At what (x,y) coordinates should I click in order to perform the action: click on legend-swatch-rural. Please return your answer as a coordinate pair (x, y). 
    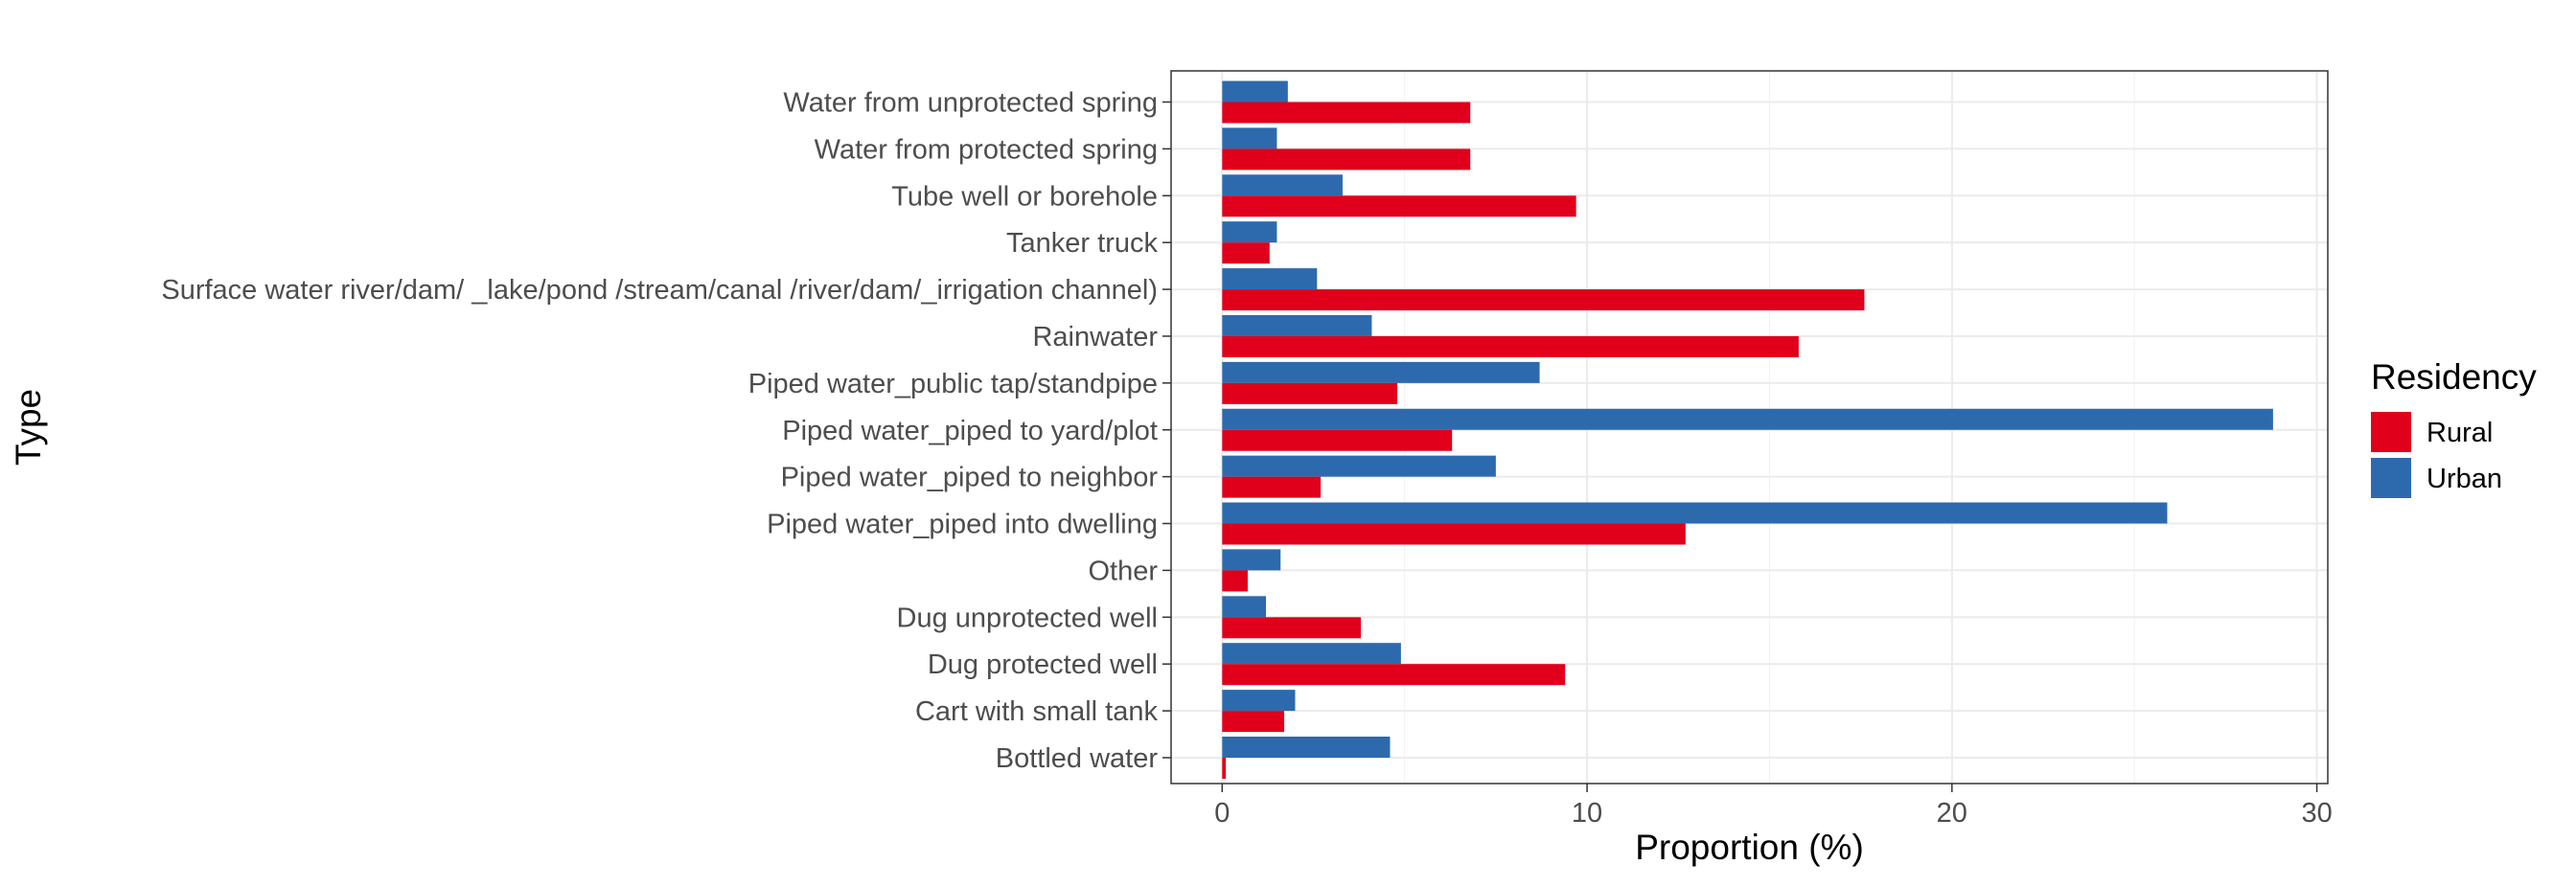
    Looking at the image, I should click on (2391, 432).